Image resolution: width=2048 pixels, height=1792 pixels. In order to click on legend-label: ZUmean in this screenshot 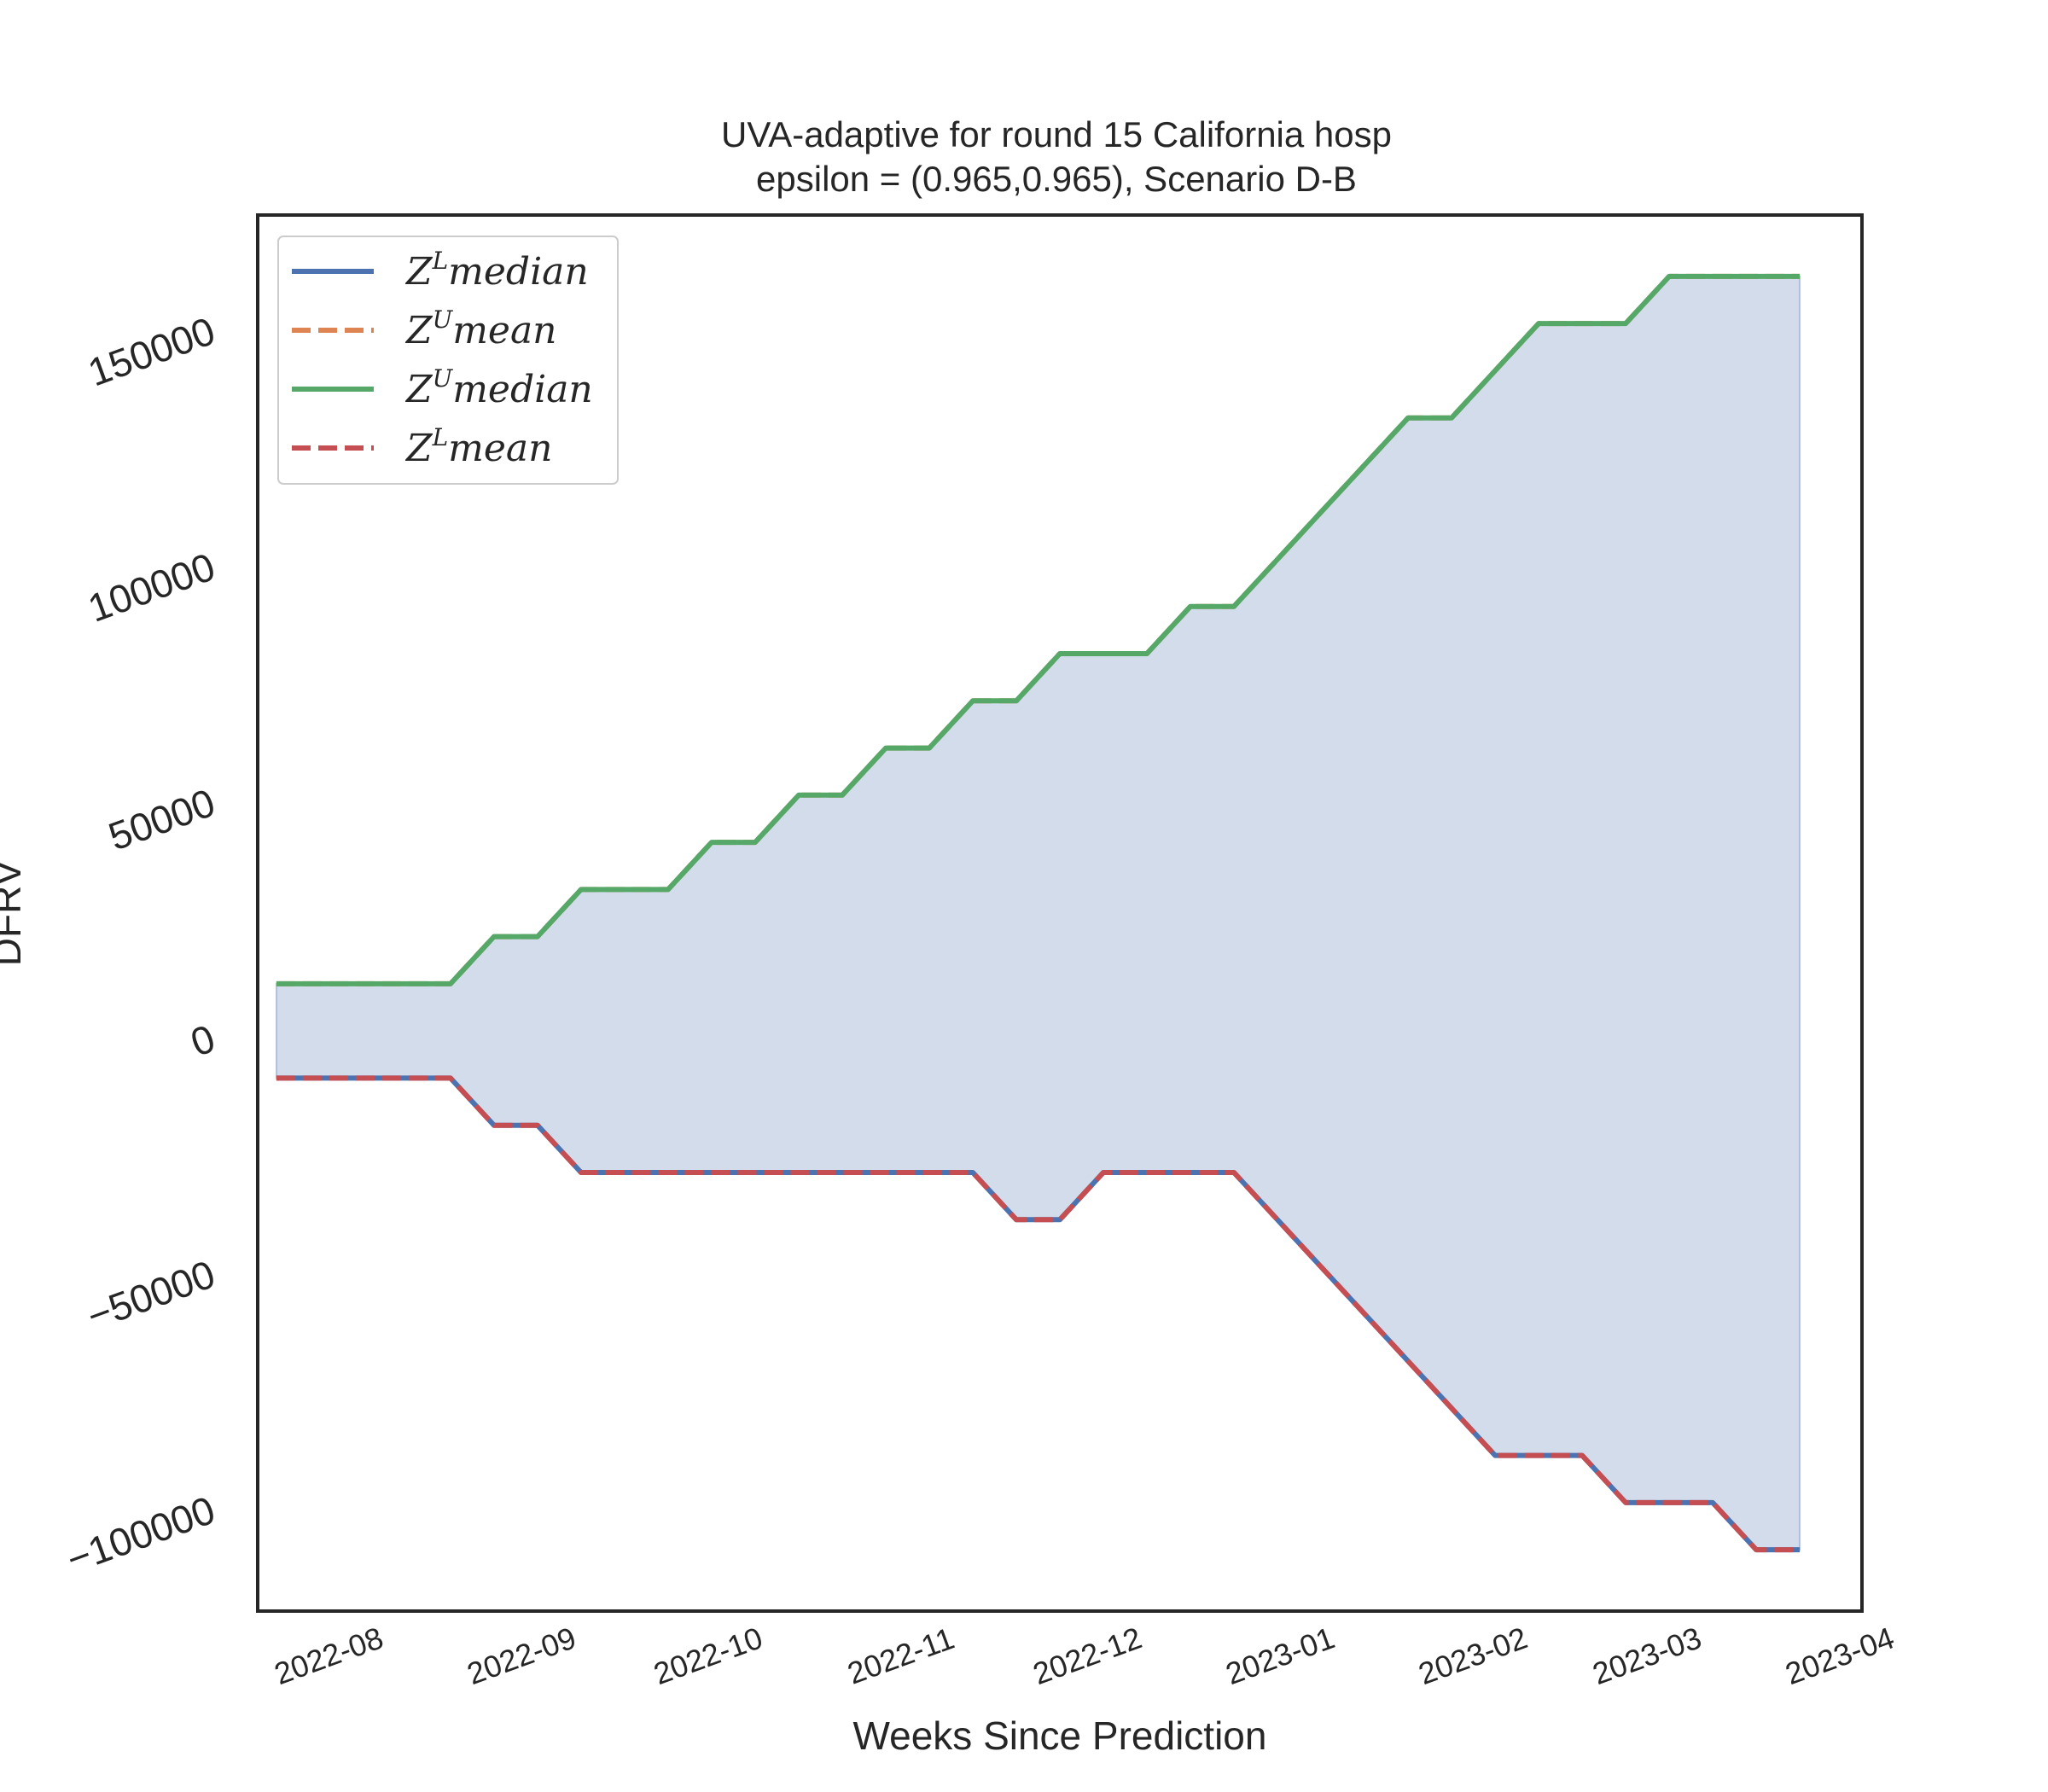, I will do `click(481, 328)`.